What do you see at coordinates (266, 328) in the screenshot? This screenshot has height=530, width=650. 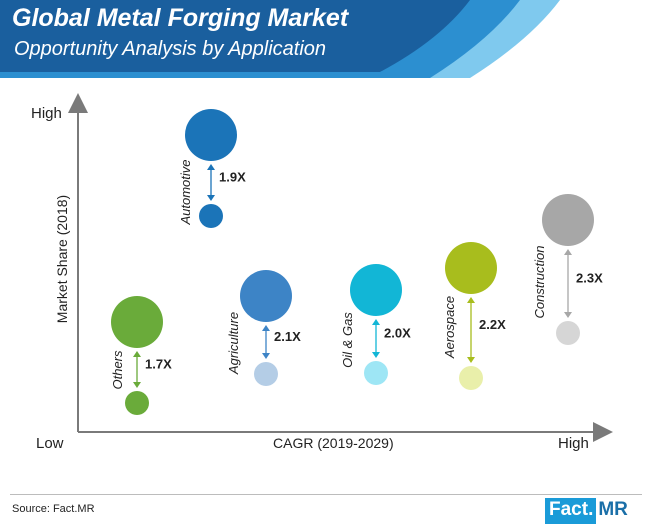 I see `arrow-up-agriculture` at bounding box center [266, 328].